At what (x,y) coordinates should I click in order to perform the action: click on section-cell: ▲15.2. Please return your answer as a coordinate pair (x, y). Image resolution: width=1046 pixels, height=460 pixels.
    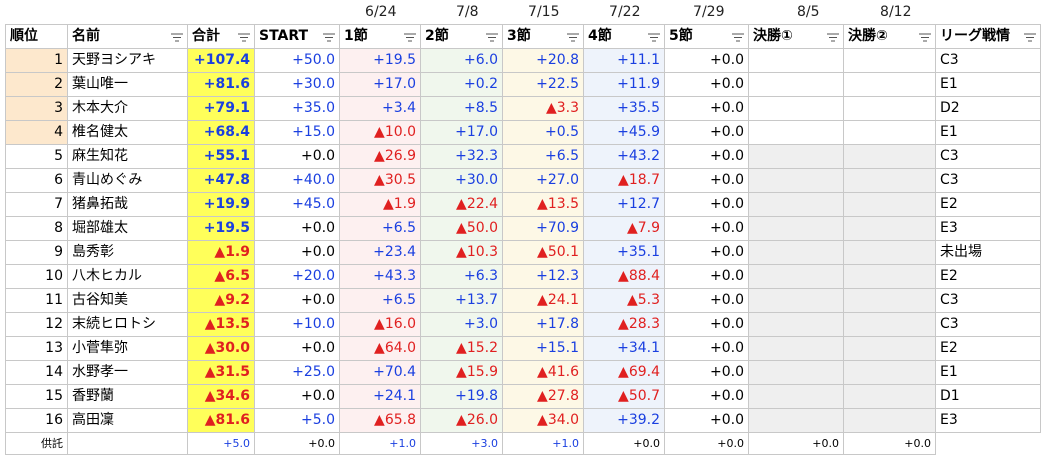
    Looking at the image, I should click on (461, 348).